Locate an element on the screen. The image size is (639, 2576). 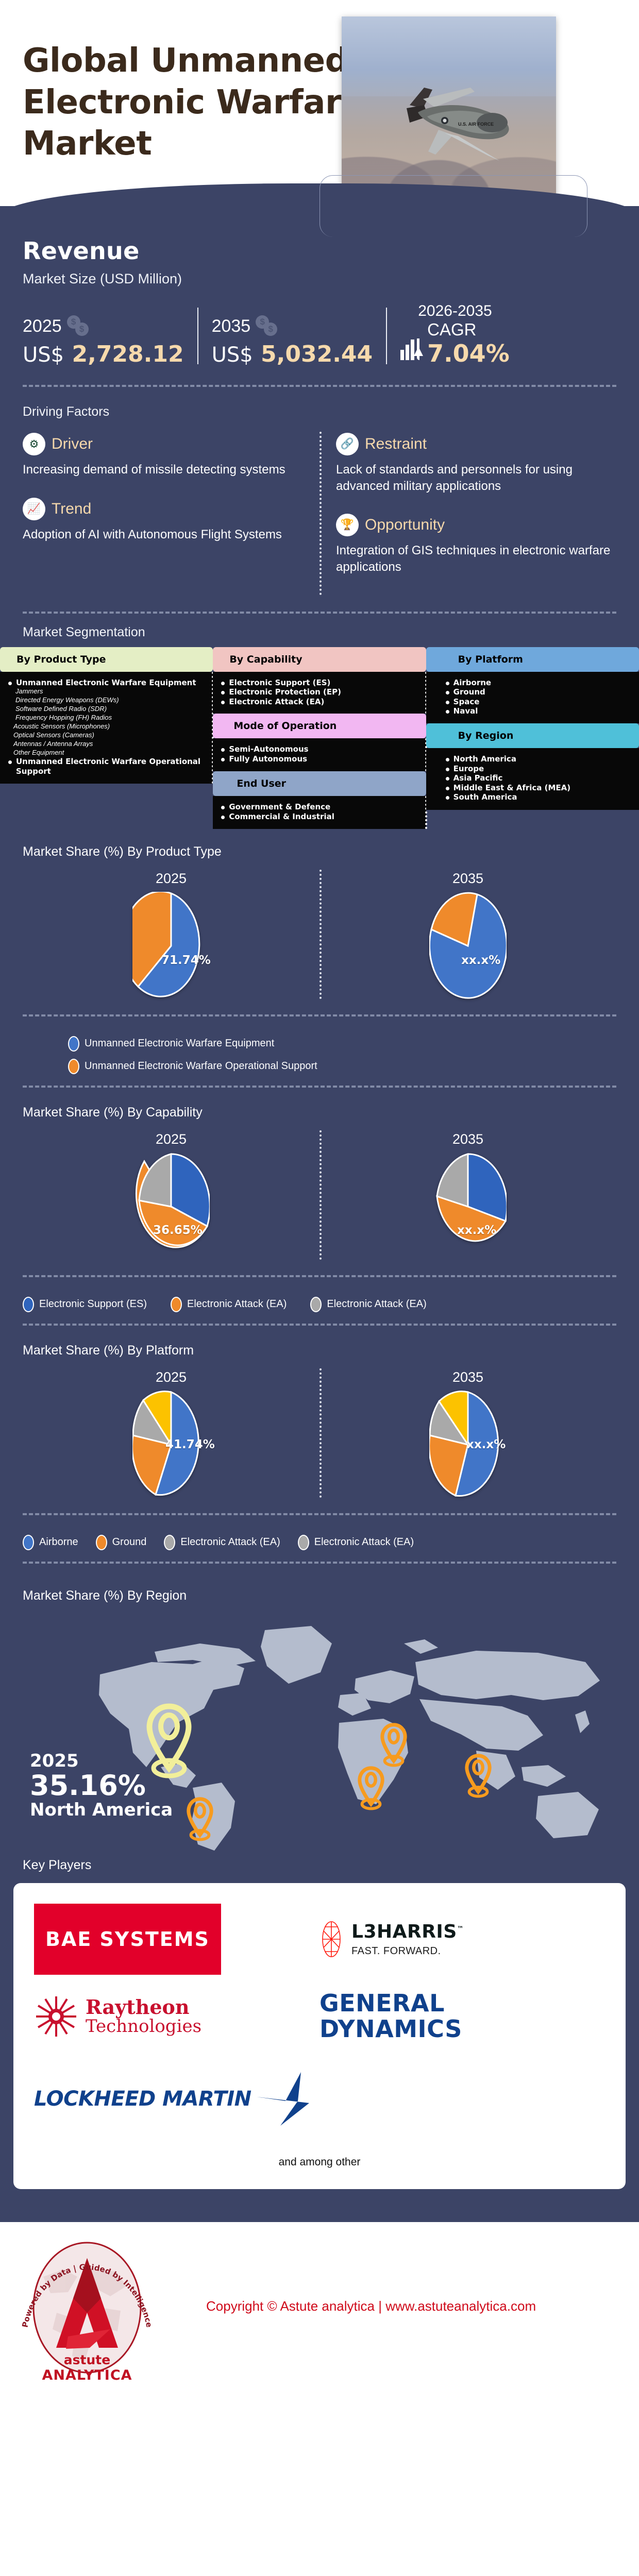
legend-item: Airborne is located at coordinates (51, 1542).